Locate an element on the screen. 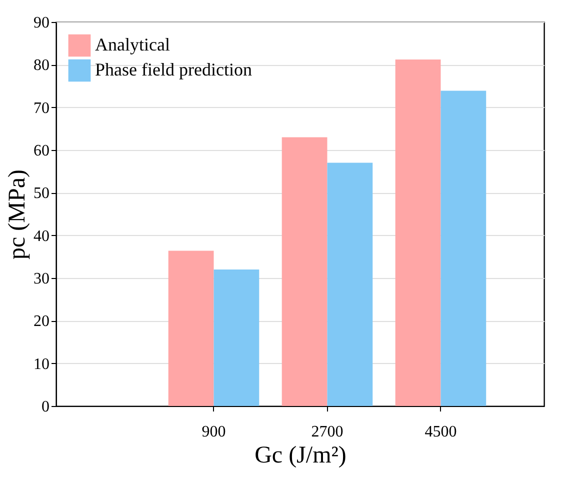 Image resolution: width=580 pixels, height=478 pixels. y-tick-label: 10 is located at coordinates (42, 364).